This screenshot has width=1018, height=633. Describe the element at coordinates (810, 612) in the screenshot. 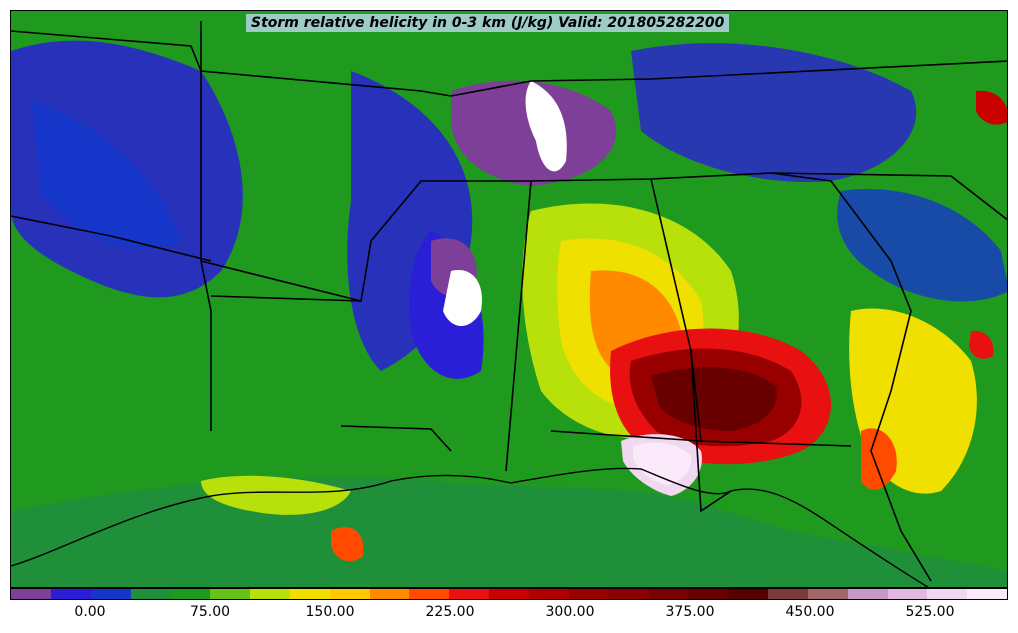

I see `colorbar-tick-label: 450.00` at that location.